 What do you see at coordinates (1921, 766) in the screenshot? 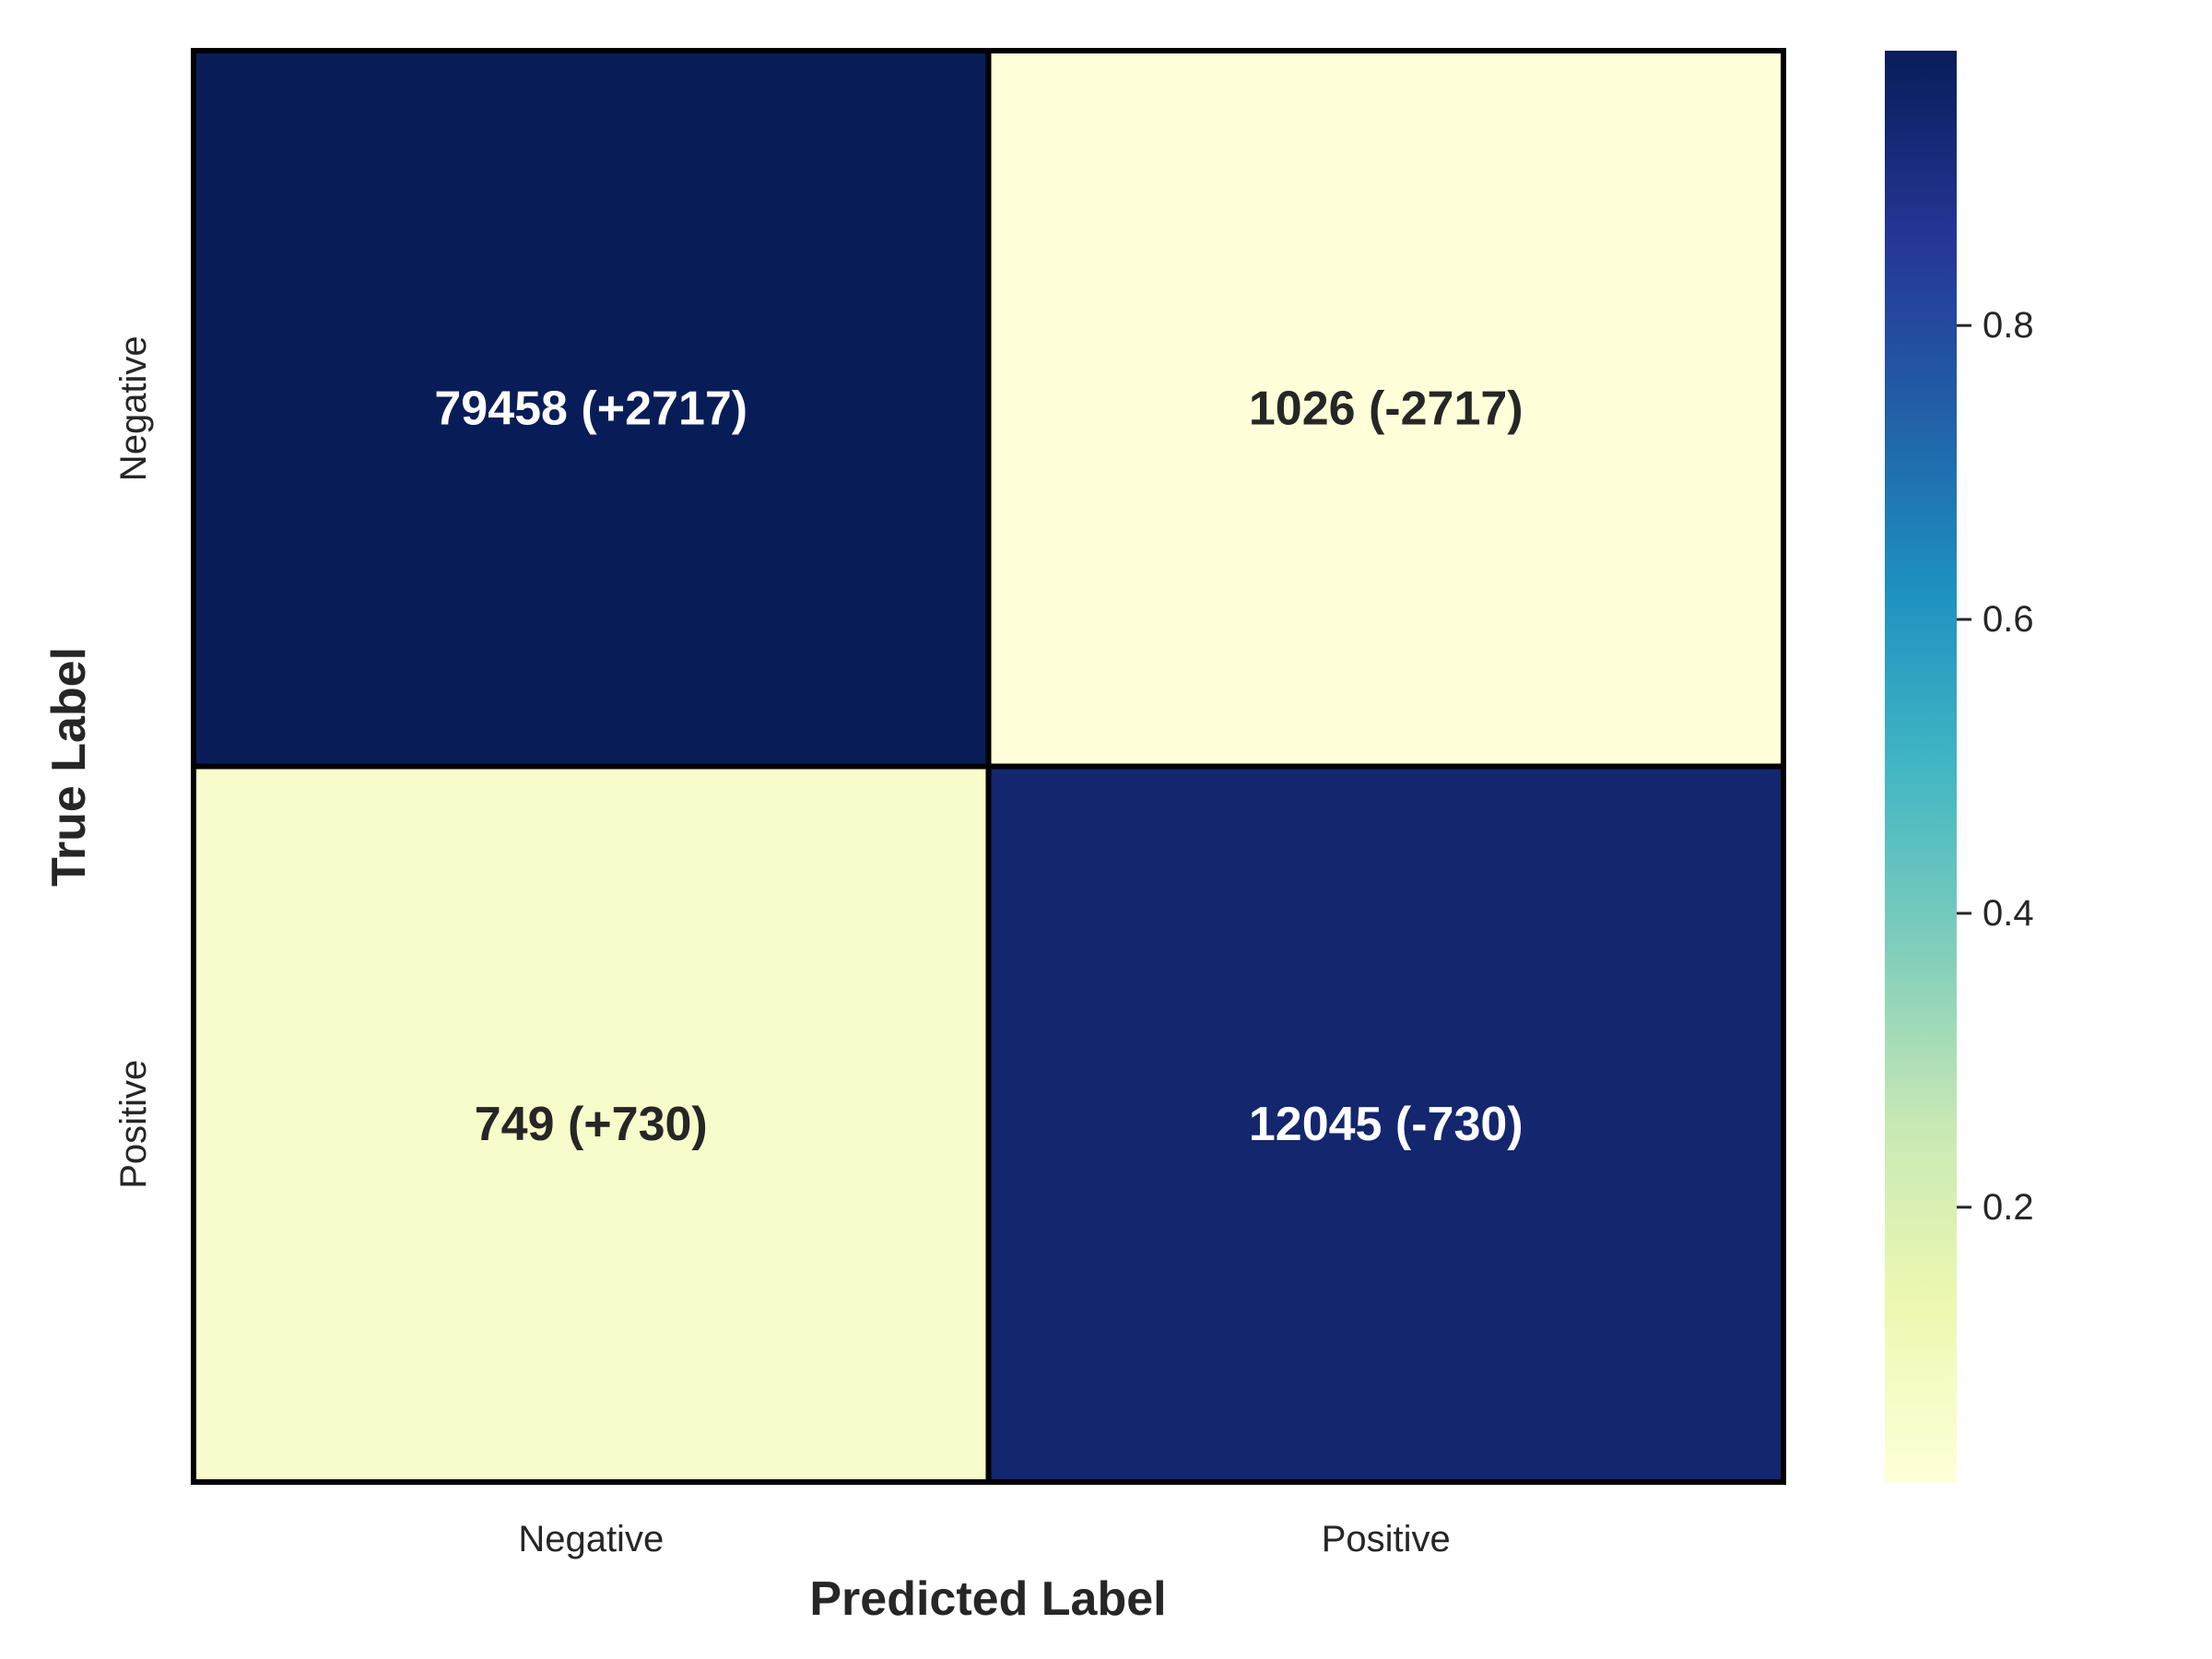
I see `colorbar` at bounding box center [1921, 766].